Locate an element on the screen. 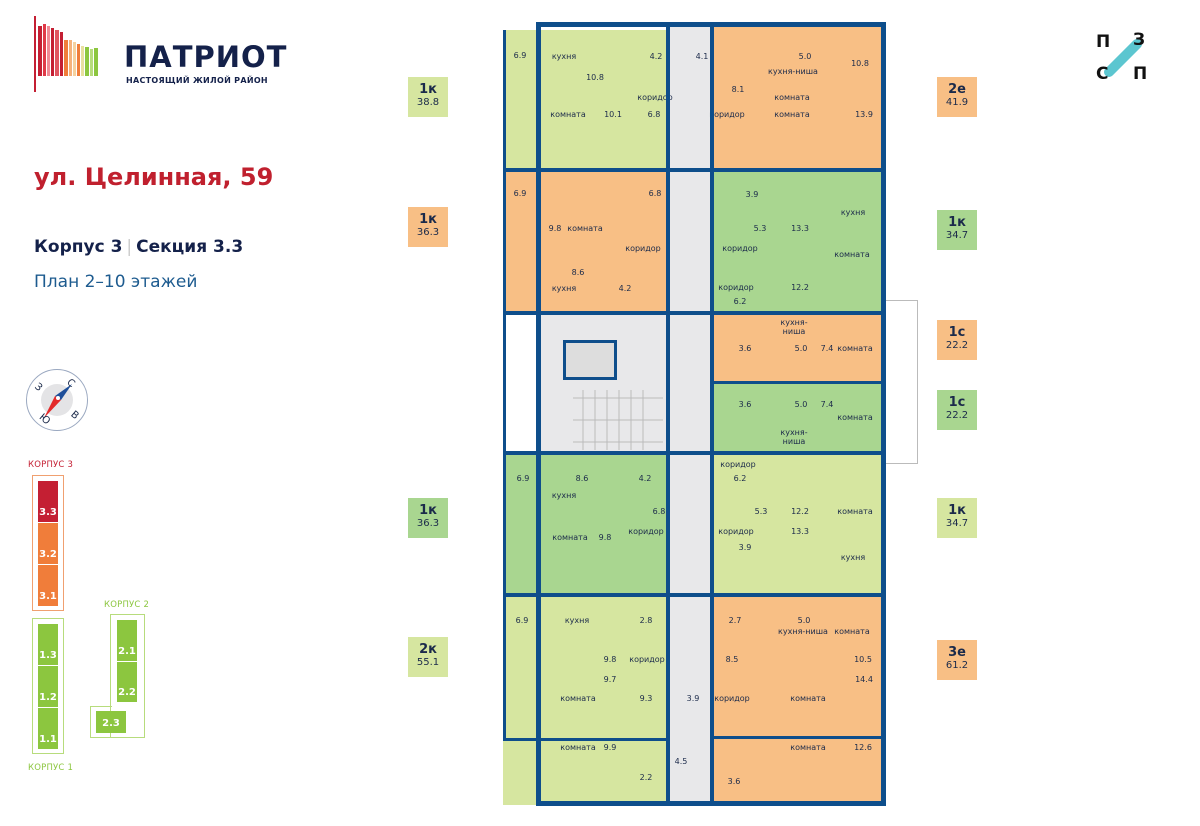 This screenshot has height=826, width=1200. section-2-1: 2.1 is located at coordinates (127, 640).